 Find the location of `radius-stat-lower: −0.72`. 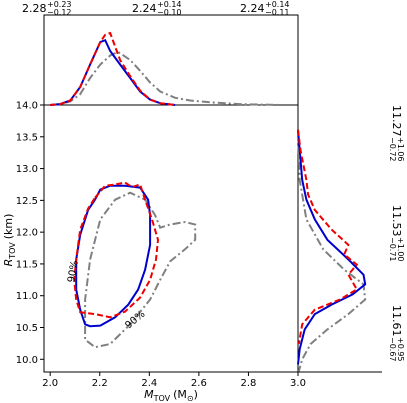

radius-stat-lower: −0.72 is located at coordinates (392, 149).